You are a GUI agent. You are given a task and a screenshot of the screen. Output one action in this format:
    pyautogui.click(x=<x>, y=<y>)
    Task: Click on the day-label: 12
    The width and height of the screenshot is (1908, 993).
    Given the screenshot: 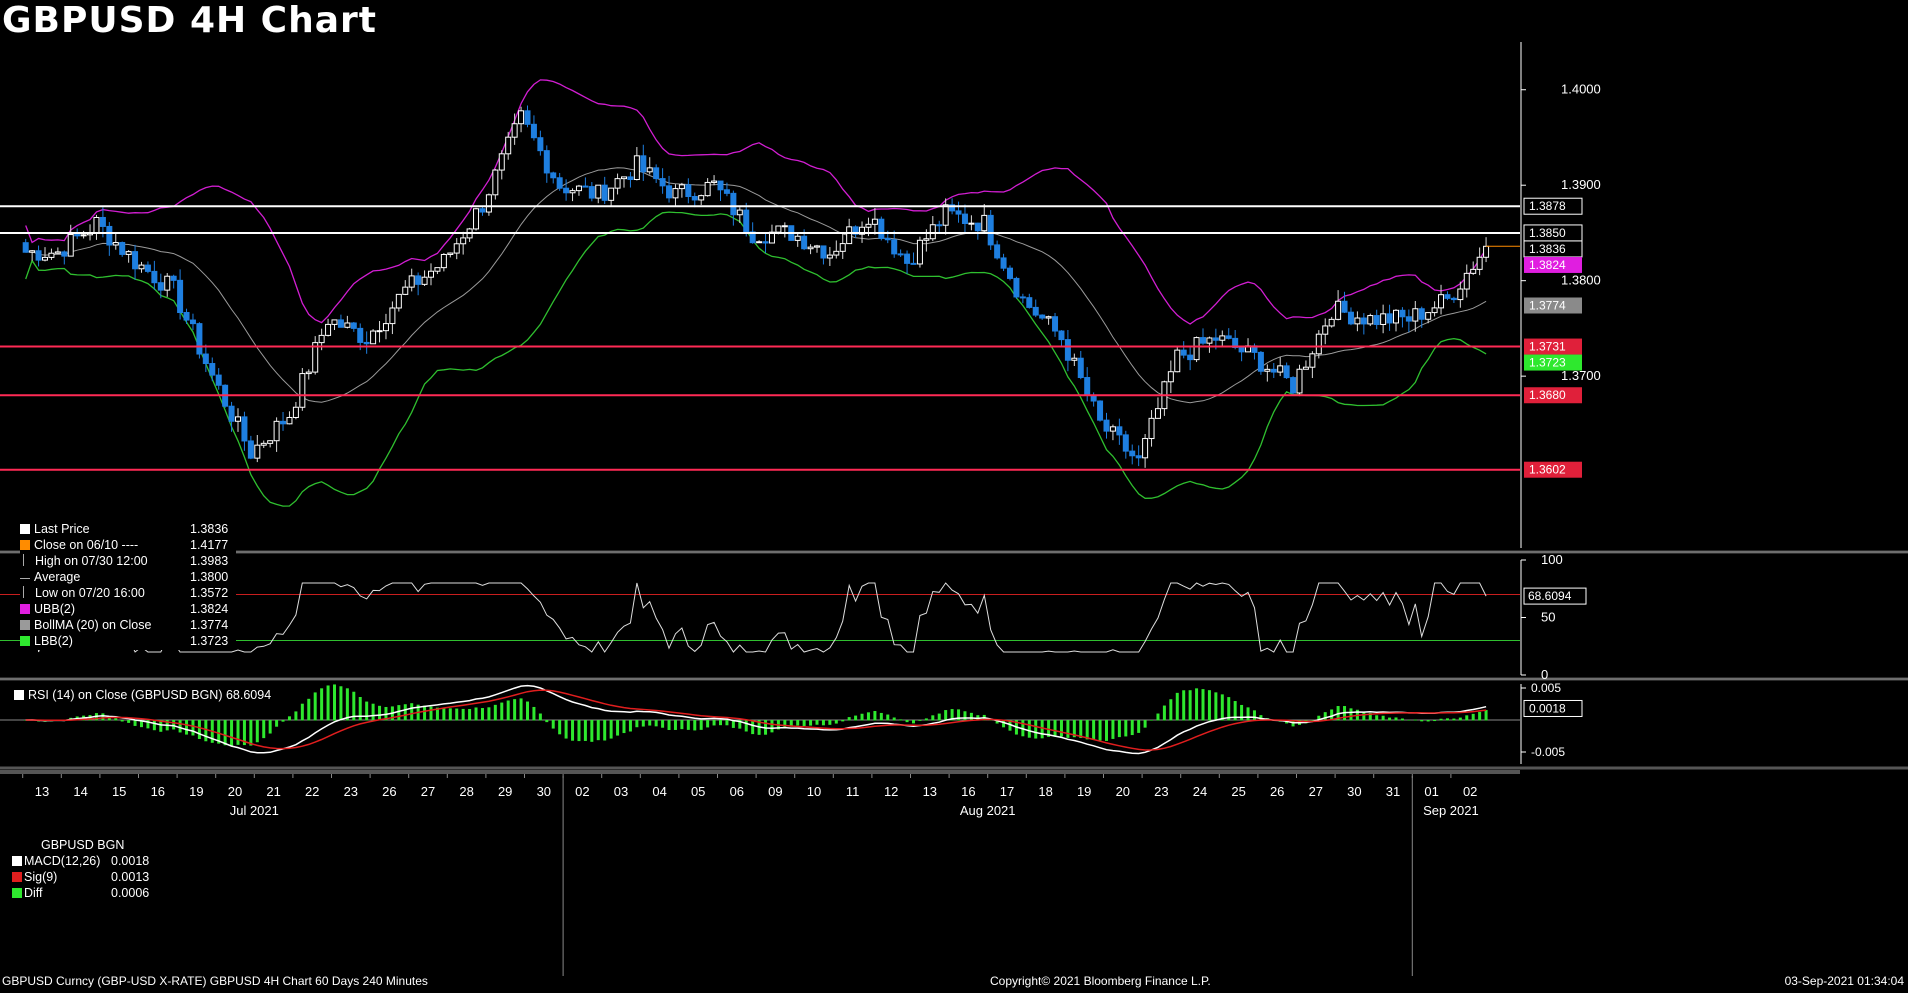 What is the action you would take?
    pyautogui.click(x=891, y=791)
    